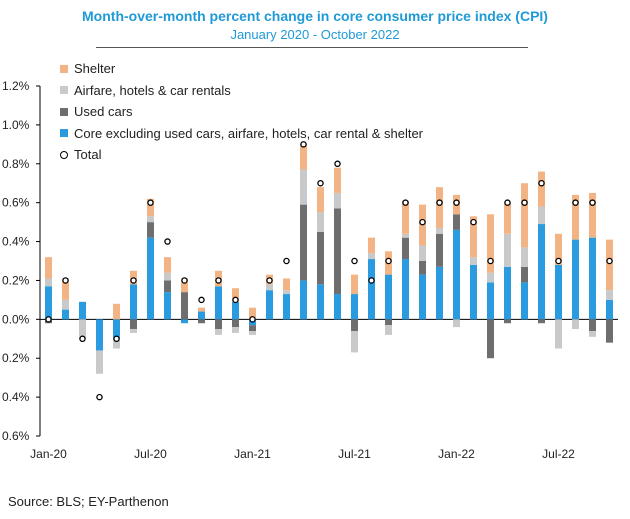 Image resolution: width=630 pixels, height=519 pixels. What do you see at coordinates (16, 319) in the screenshot?
I see `y-tick-label: 0.0%` at bounding box center [16, 319].